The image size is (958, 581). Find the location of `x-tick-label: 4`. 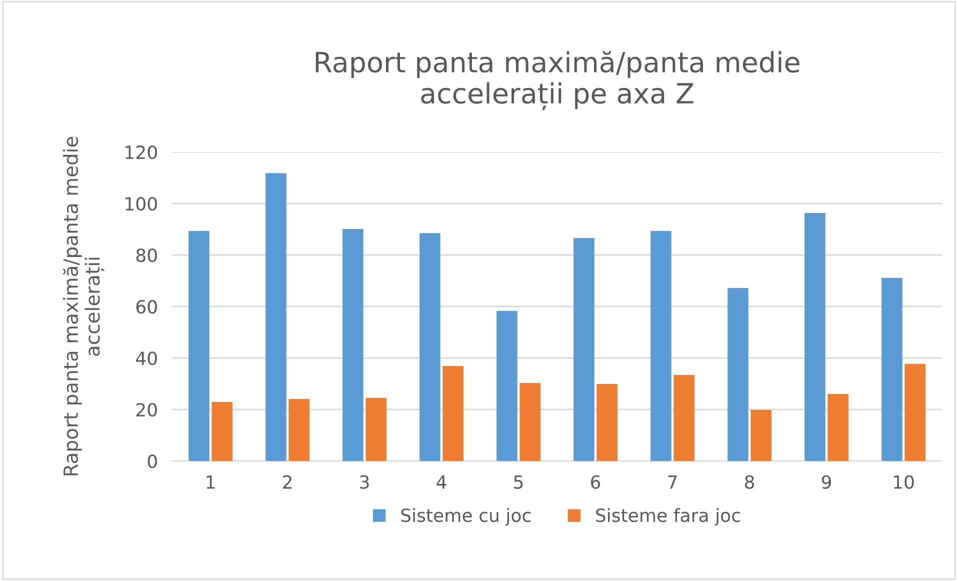

x-tick-label: 4 is located at coordinates (441, 482).